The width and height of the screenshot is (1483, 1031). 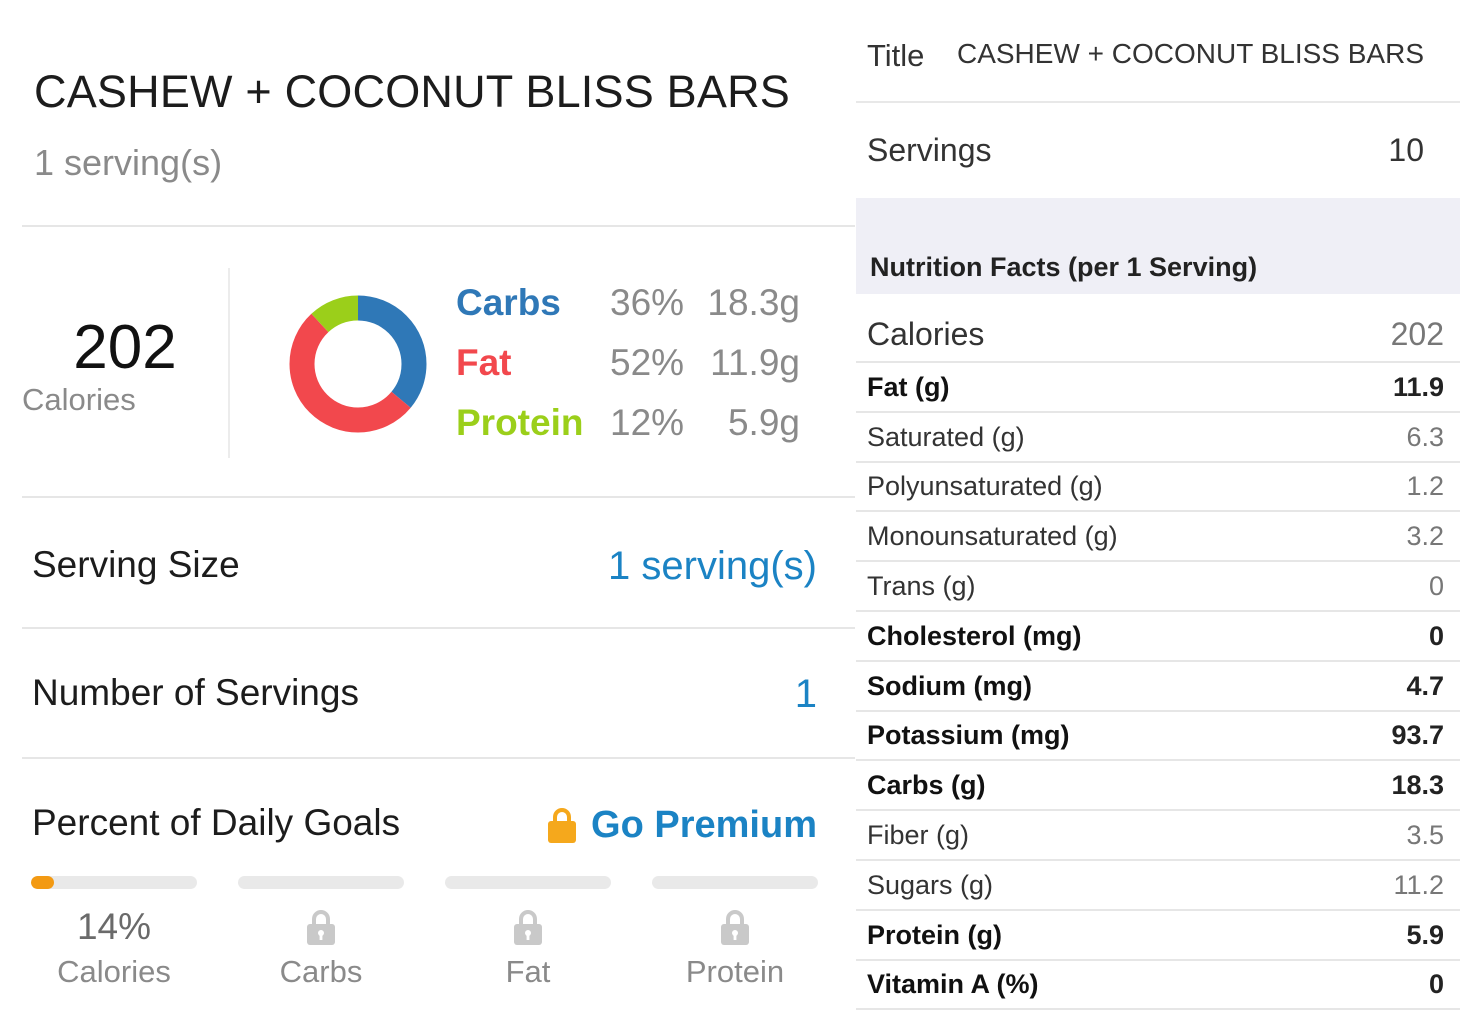 What do you see at coordinates (114, 971) in the screenshot?
I see `goal-label: Calories` at bounding box center [114, 971].